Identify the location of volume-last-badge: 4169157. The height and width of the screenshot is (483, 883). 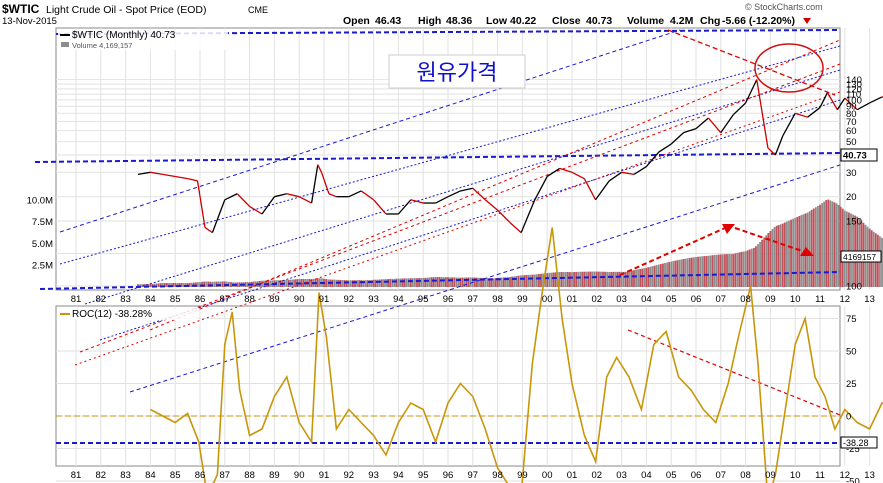
(861, 256).